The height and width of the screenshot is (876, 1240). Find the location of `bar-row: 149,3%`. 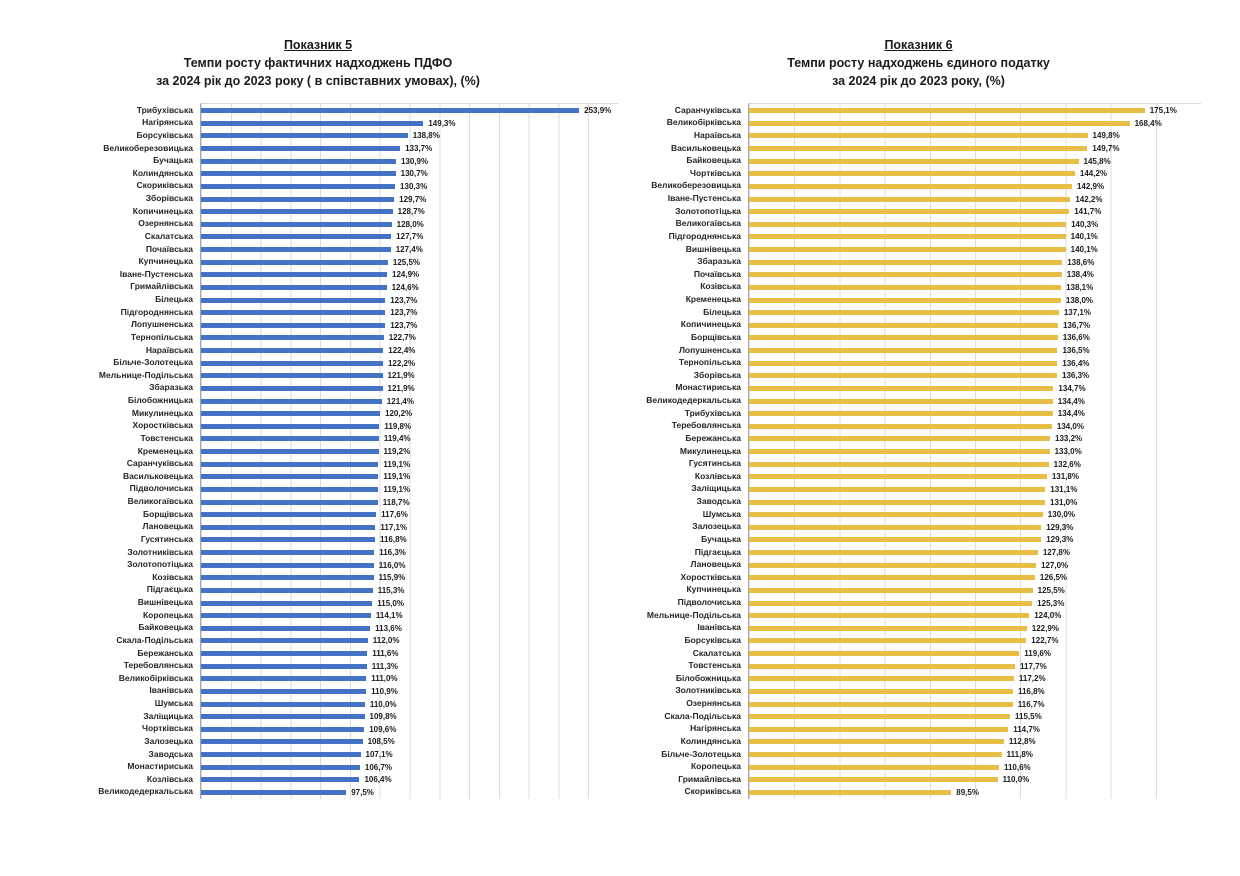

bar-row: 149,3% is located at coordinates (409, 123).